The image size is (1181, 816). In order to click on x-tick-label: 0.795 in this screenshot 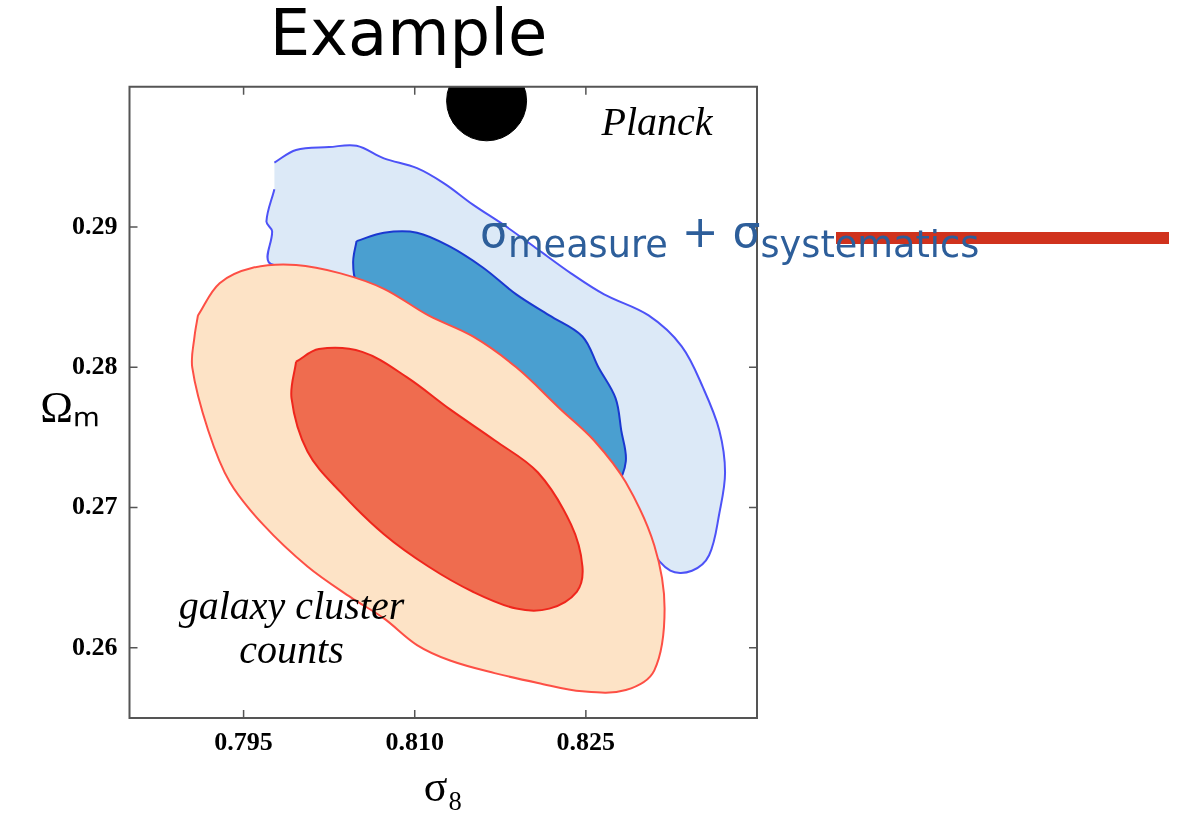, I will do `click(243, 742)`.